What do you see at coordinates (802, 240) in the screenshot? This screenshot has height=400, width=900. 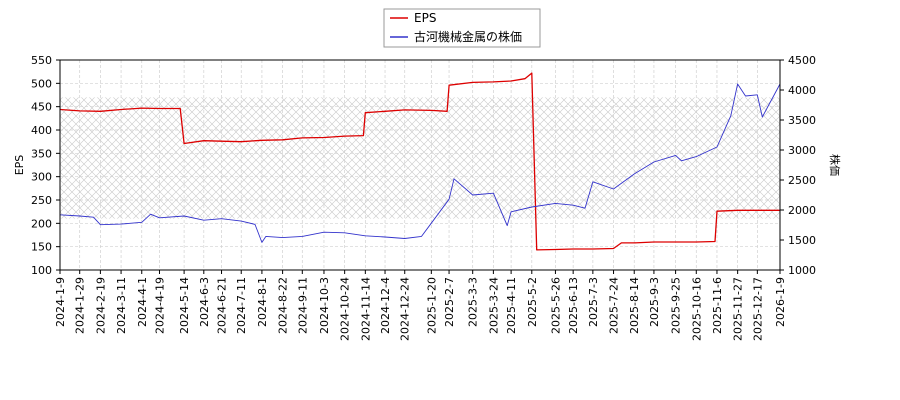 I see `y-right-tick-label: 1500` at bounding box center [802, 240].